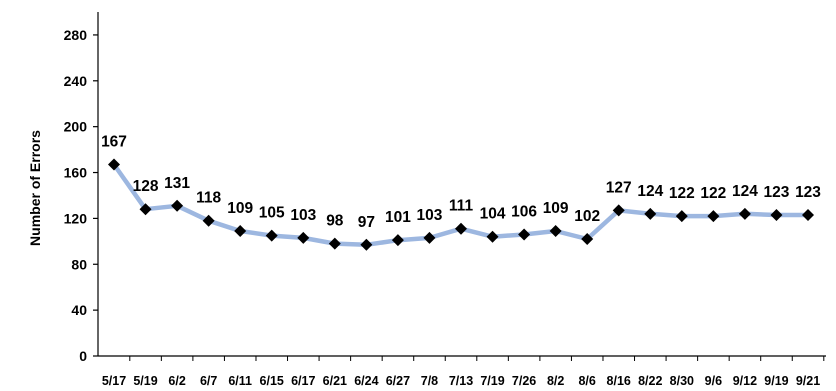 Image resolution: width=836 pixels, height=391 pixels. Describe the element at coordinates (524, 211) in the screenshot. I see `data-label: 106` at that location.